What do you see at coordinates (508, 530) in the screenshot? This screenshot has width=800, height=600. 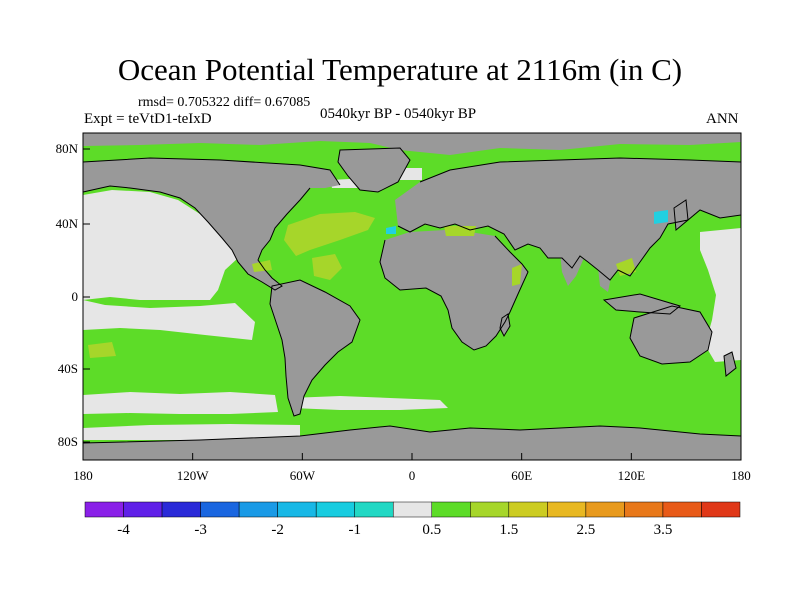 I see `colorbar-label: 1.5` at bounding box center [508, 530].